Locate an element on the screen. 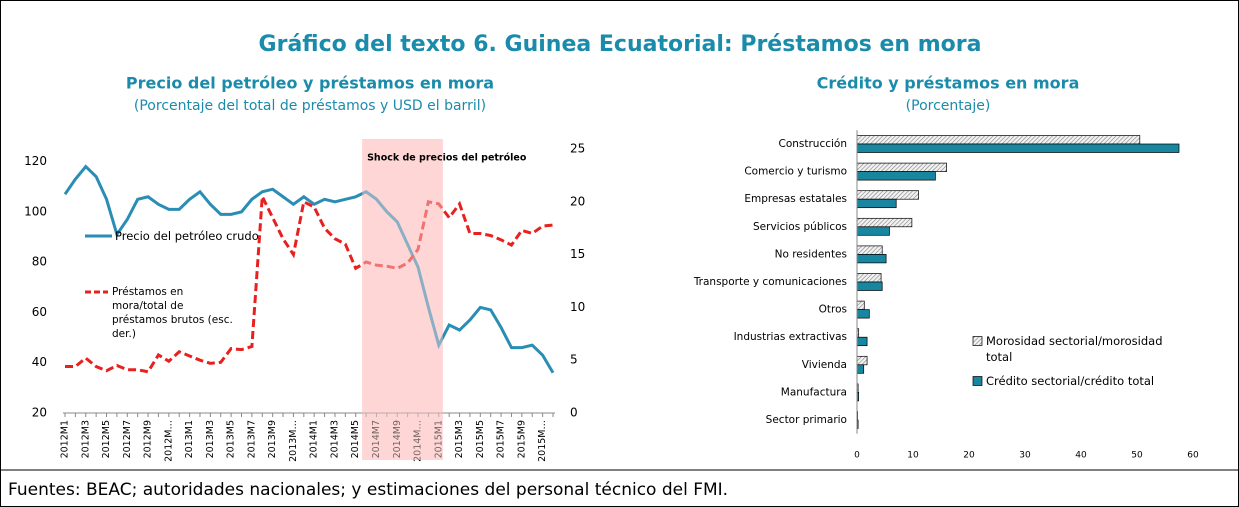 The height and width of the screenshot is (507, 1239). y-tick-label: 60 is located at coordinates (39, 312).